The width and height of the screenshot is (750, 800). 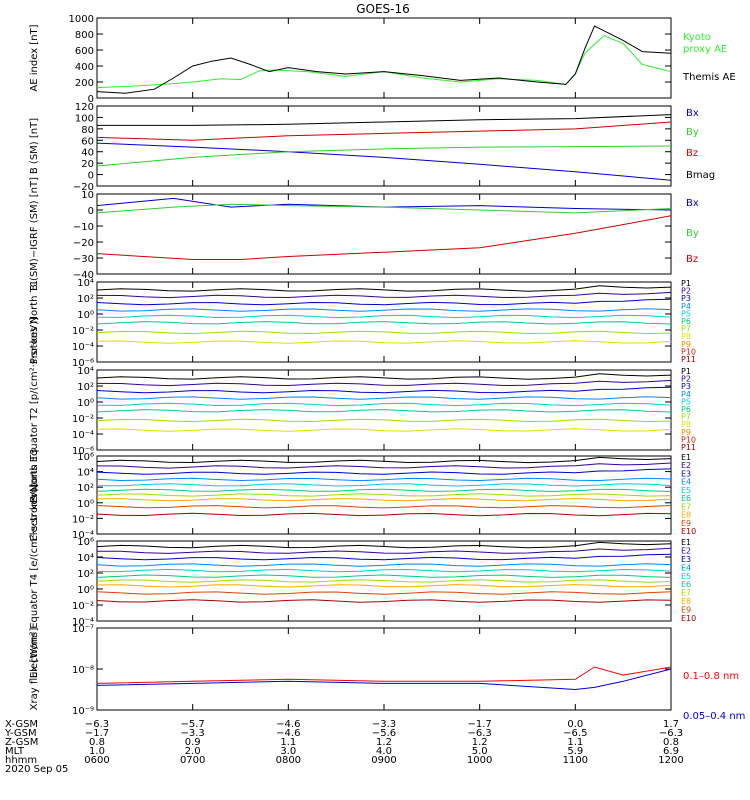 What do you see at coordinates (193, 751) in the screenshot?
I see `row-value: 2.0` at bounding box center [193, 751].